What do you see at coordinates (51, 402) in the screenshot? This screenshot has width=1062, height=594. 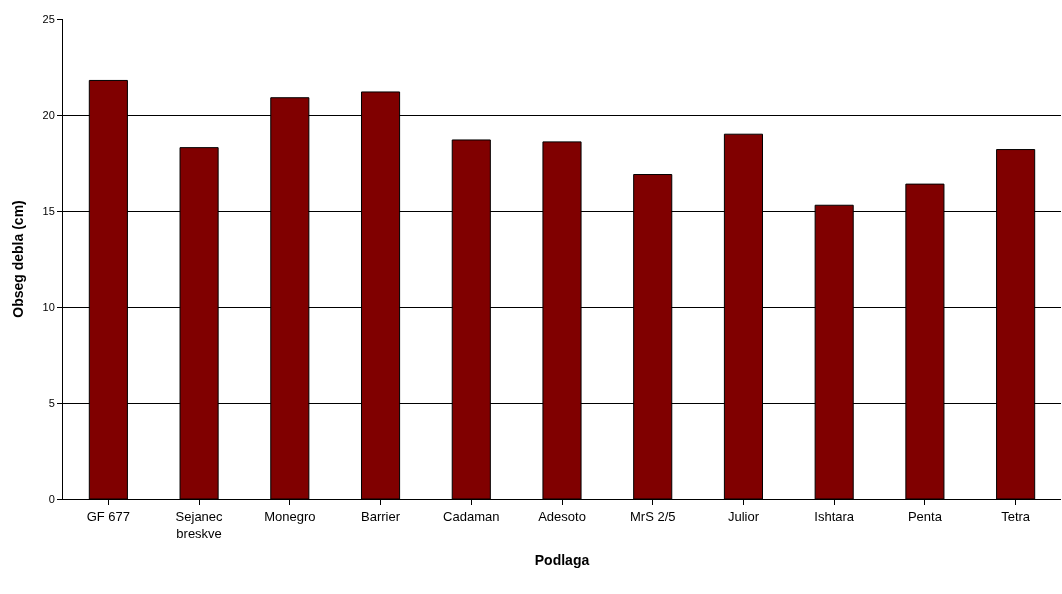 I see `y-tick-label: 5` at bounding box center [51, 402].